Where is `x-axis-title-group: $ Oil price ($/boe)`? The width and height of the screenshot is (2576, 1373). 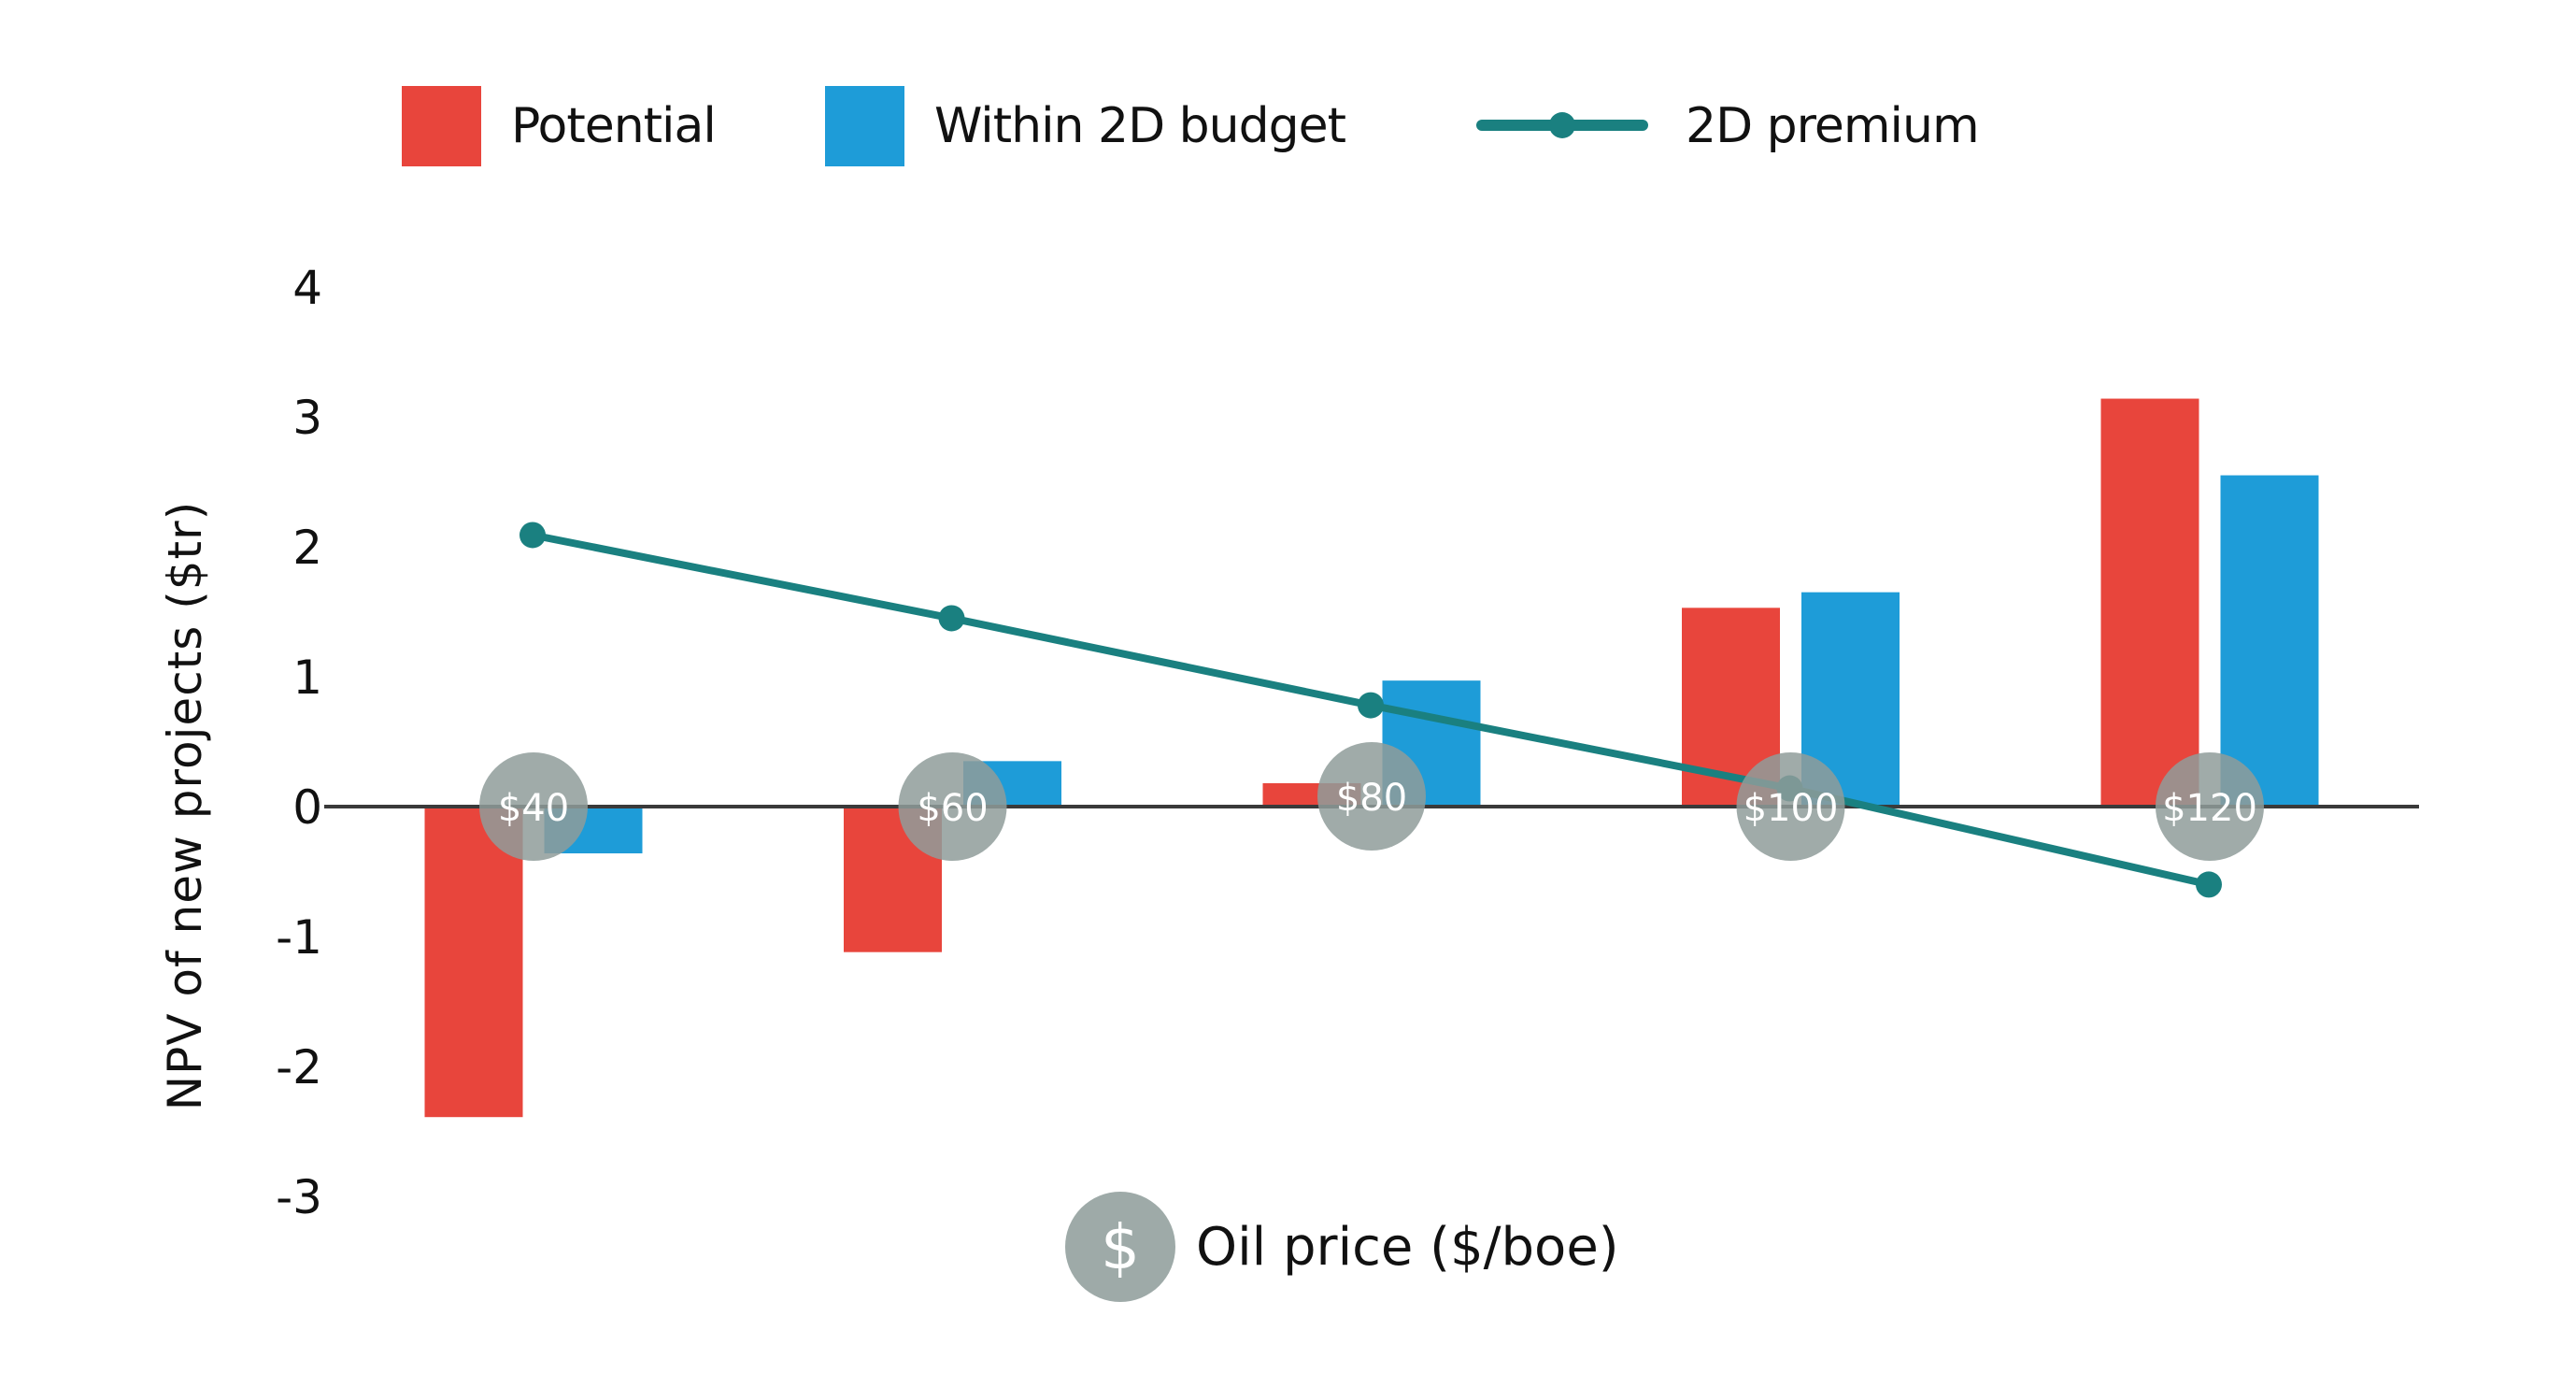 x-axis-title-group: $ Oil price ($/boe) is located at coordinates (1342, 1247).